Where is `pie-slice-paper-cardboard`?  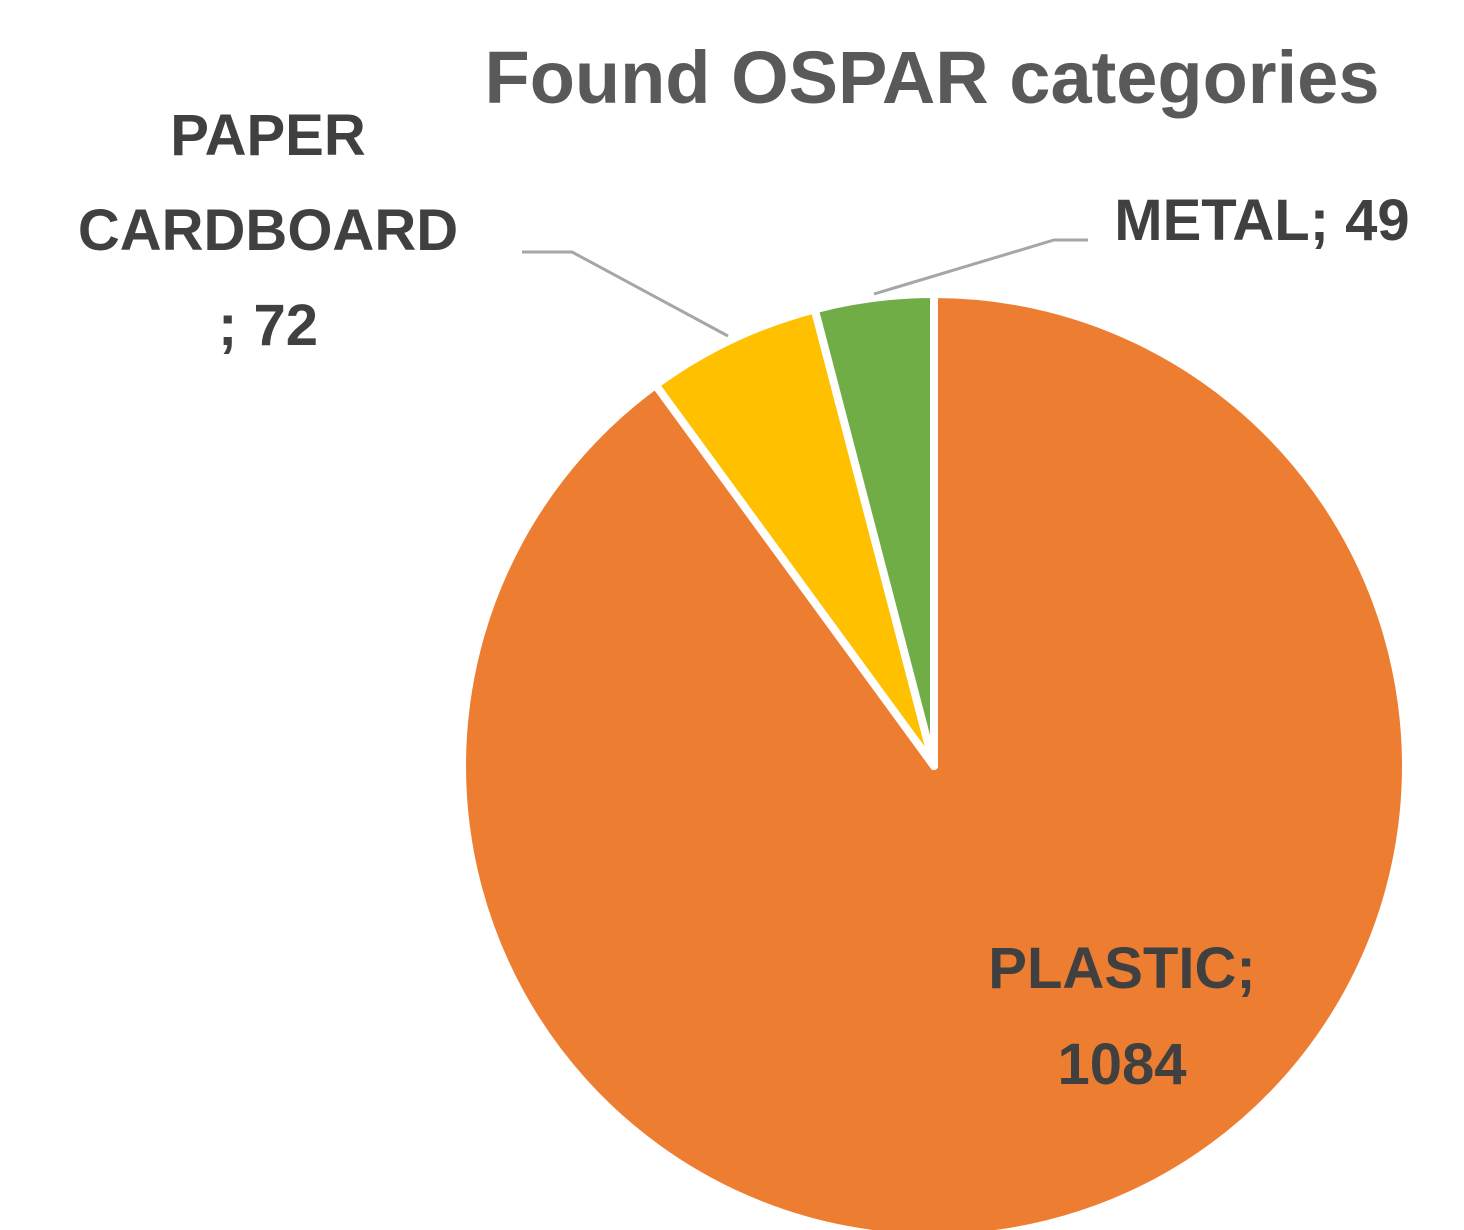 pie-slice-paper-cardboard is located at coordinates (794, 537).